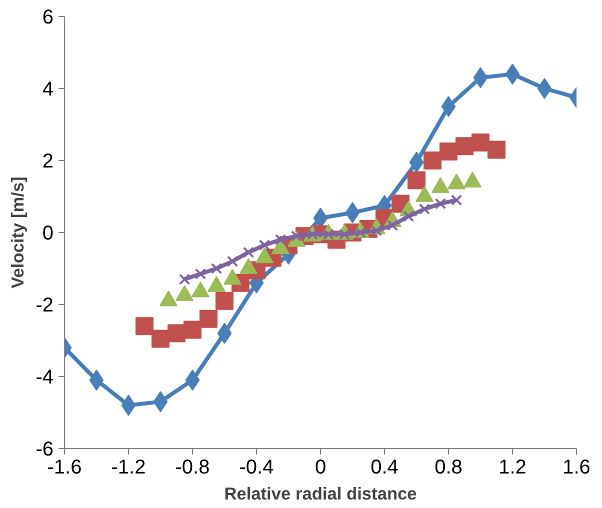 This screenshot has width=602, height=508. Describe the element at coordinates (321, 494) in the screenshot. I see `x-axis-title: Relative radial distance` at that location.